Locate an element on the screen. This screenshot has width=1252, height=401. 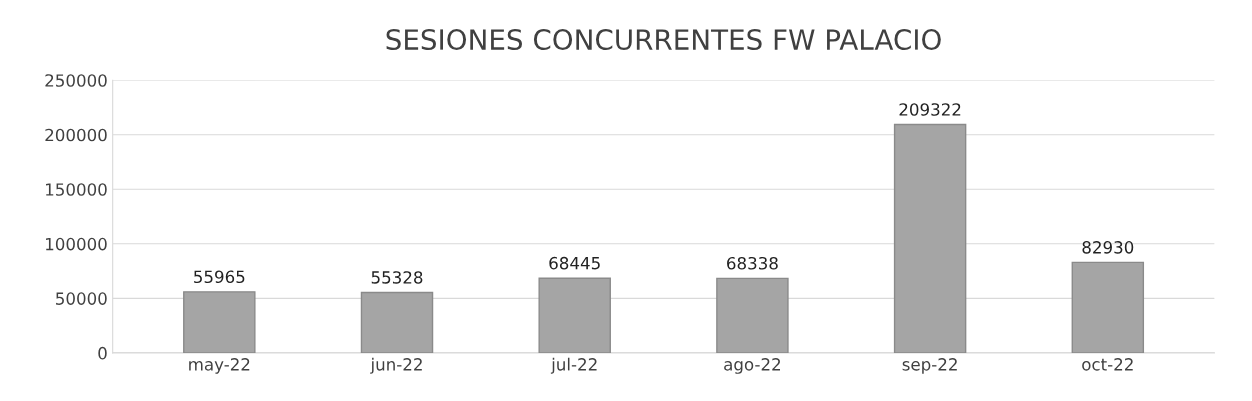
y-tick-label: 0 is located at coordinates (102, 353).